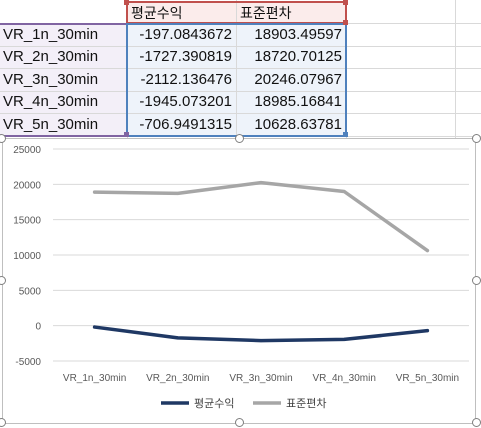  I want to click on chart-resize-handle-right, so click(476, 280).